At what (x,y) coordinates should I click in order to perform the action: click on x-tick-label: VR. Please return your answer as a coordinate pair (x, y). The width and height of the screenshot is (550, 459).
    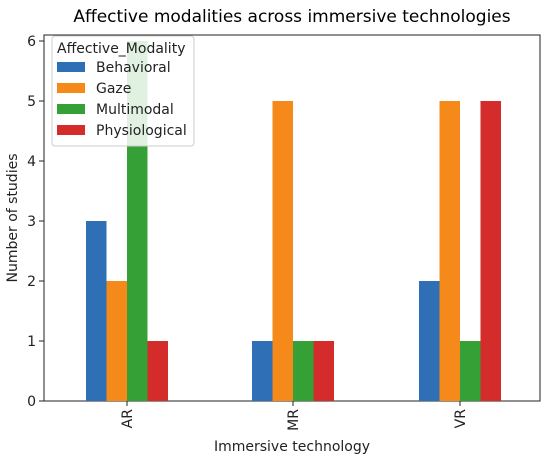
    Looking at the image, I should click on (461, 419).